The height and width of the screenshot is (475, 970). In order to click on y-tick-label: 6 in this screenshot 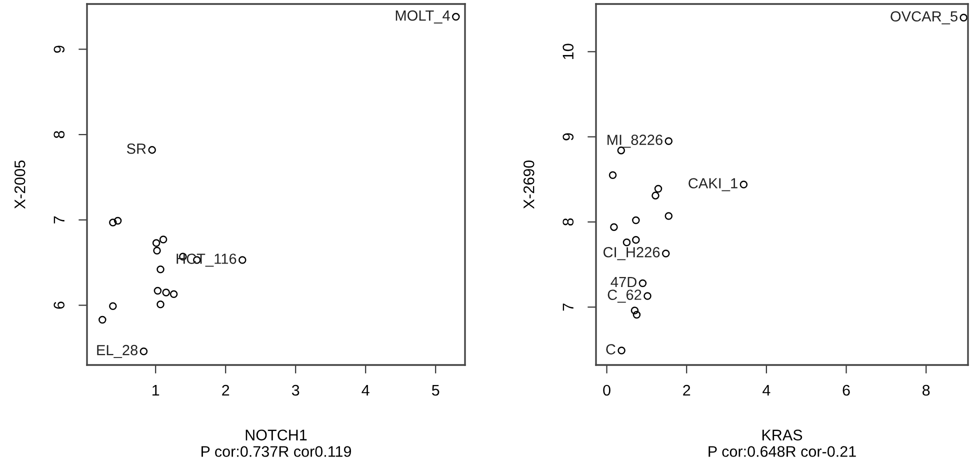, I will do `click(59, 305)`.